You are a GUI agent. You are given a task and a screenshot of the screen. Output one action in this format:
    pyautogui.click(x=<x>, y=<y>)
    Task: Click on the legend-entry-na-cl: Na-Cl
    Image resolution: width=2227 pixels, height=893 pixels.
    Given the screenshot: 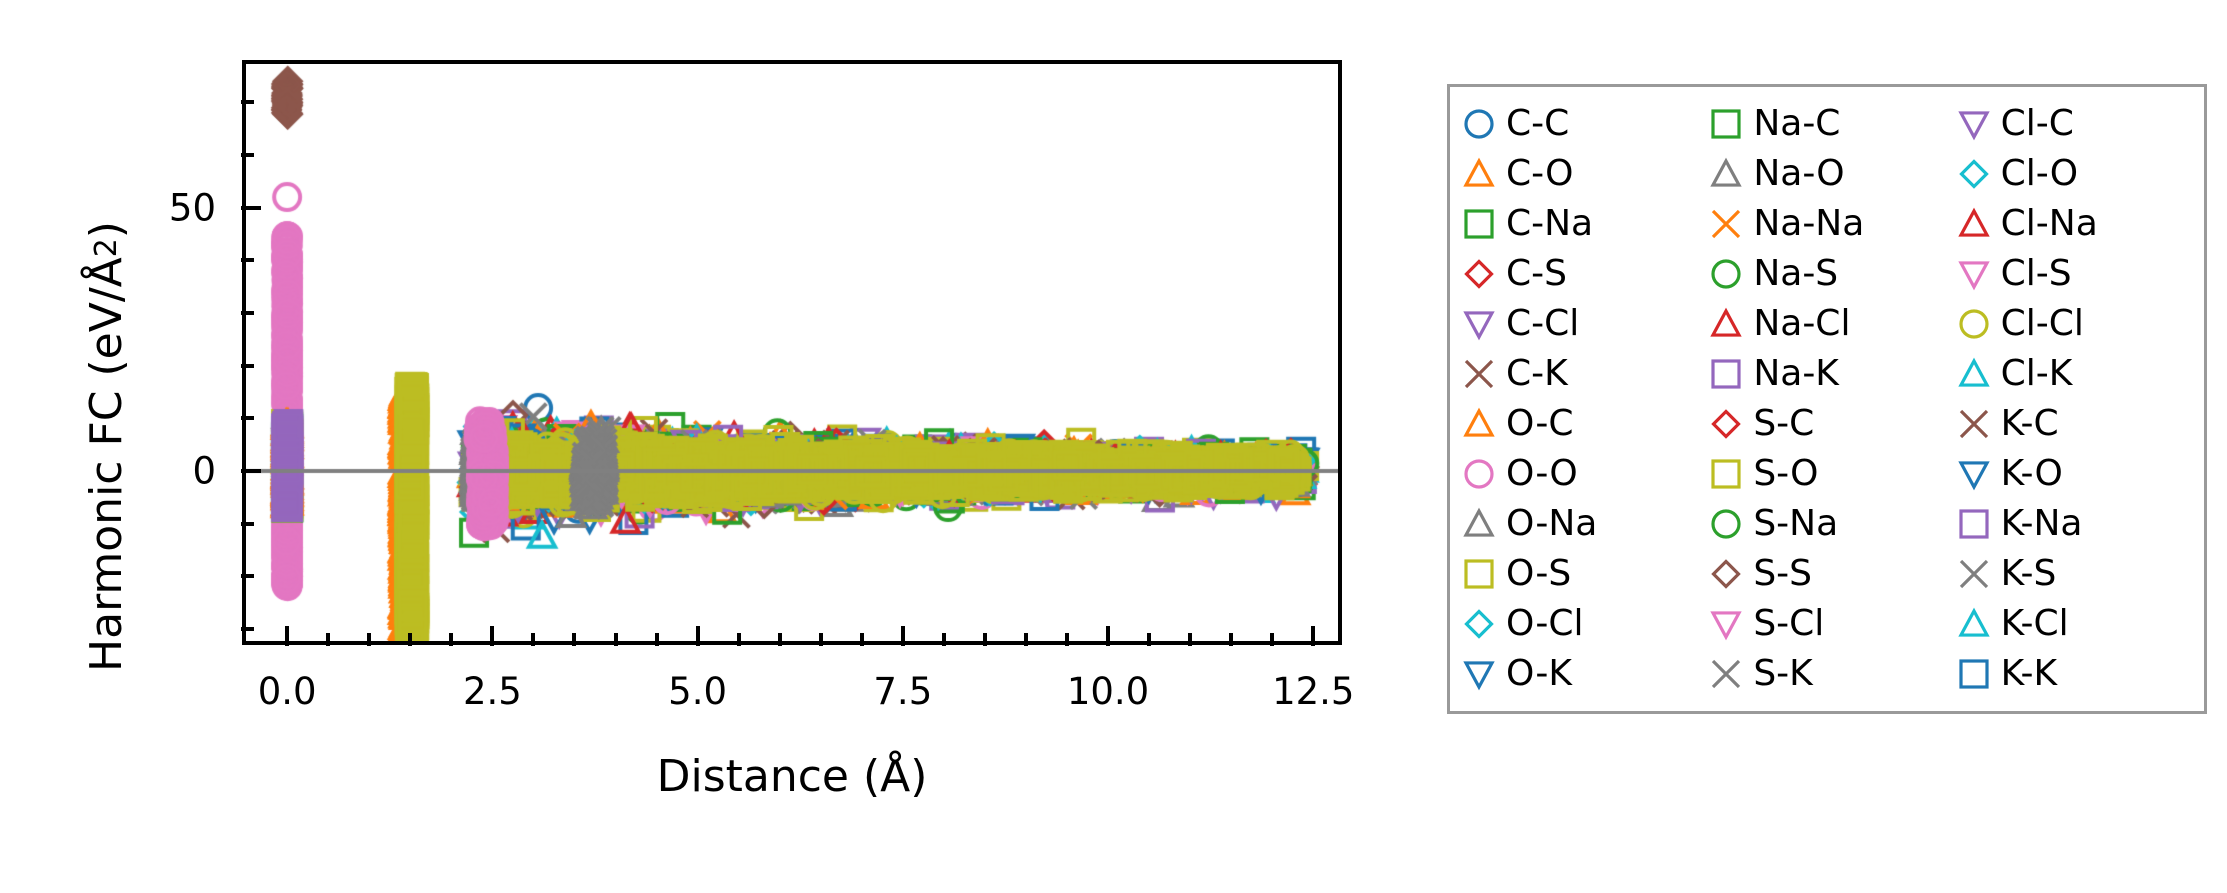 What is the action you would take?
    pyautogui.click(x=1826, y=324)
    